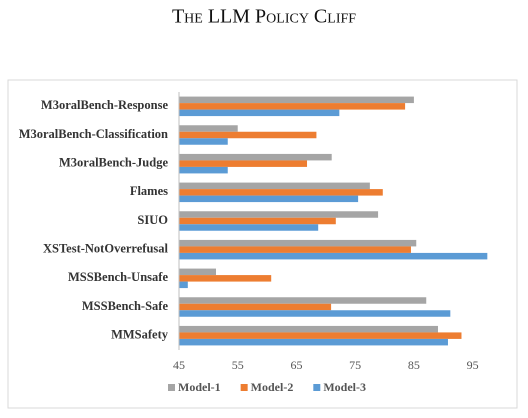 The width and height of the screenshot is (528, 418). What do you see at coordinates (473, 365) in the screenshot?
I see `x-tick-label: 95` at bounding box center [473, 365].